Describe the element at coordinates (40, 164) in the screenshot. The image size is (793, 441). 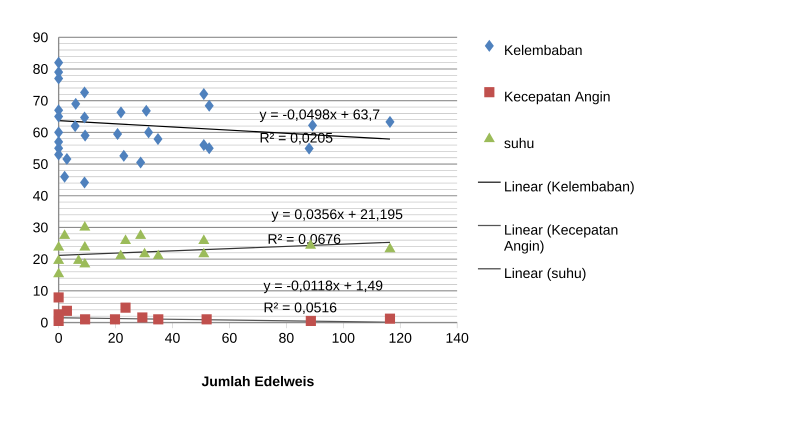
I see `y-tick-label: 50` at that location.